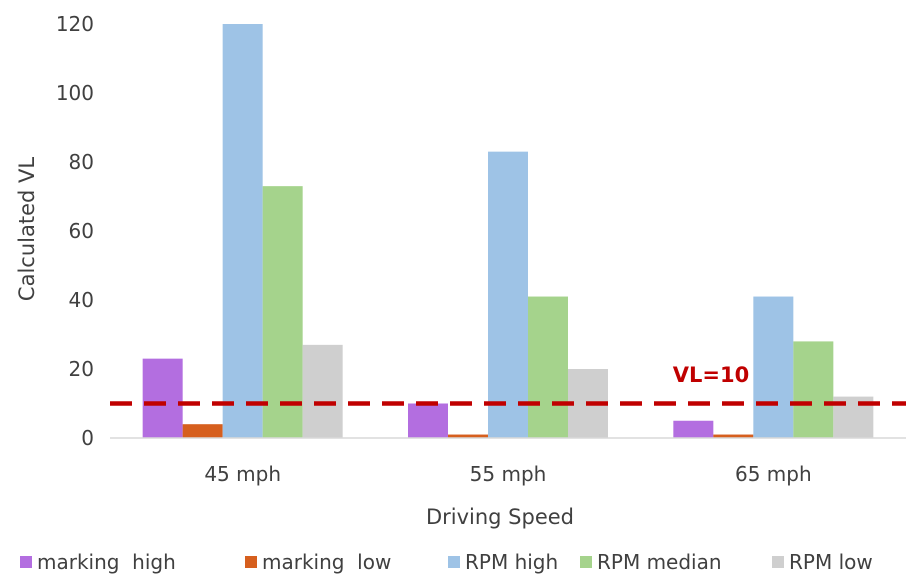  Describe the element at coordinates (773, 474) in the screenshot. I see `x-tick-label: 65 mph` at that location.